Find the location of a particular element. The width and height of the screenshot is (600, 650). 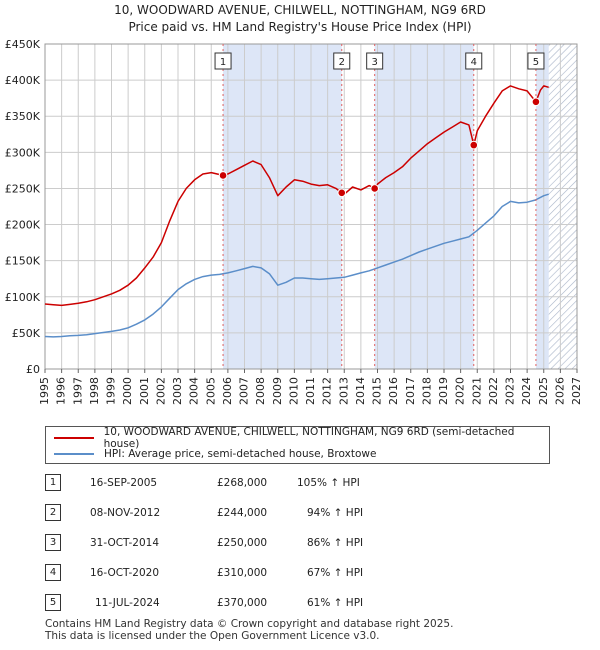

sale-price: £310,000 is located at coordinates (242, 573).